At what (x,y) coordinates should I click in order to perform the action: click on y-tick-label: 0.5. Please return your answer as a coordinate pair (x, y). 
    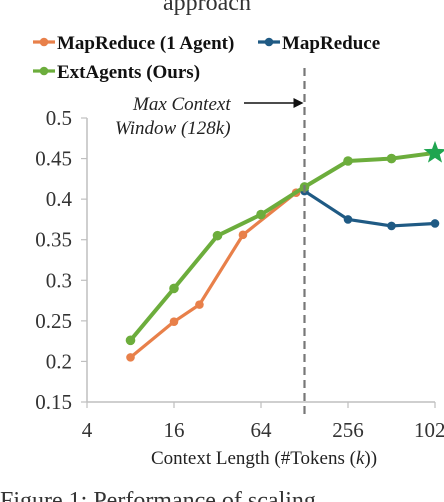
    Looking at the image, I should click on (59, 118).